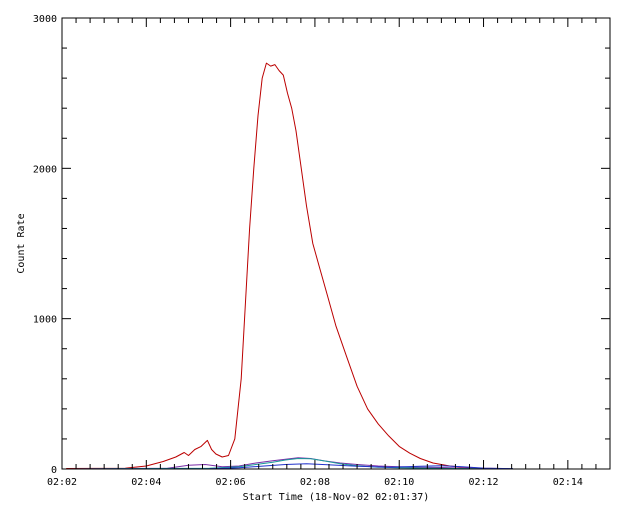 The image size is (640, 512). Describe the element at coordinates (62, 482) in the screenshot. I see `x-tick-label: 02:02` at that location.